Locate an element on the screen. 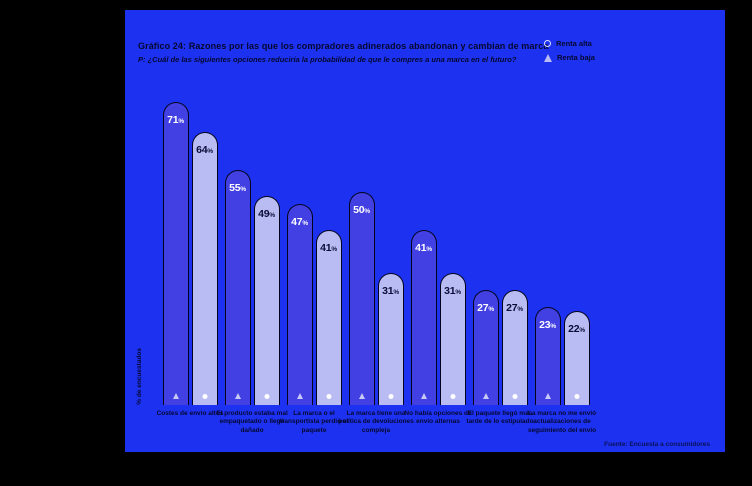 This screenshot has width=752, height=486. category-label: No había opciones de envío alternas is located at coordinates (438, 418).